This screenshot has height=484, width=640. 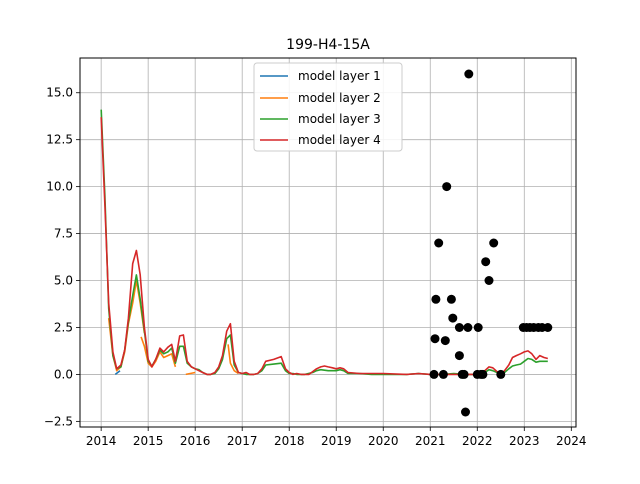 What do you see at coordinates (63, 234) in the screenshot?
I see `y-tick-label: 7.5` at bounding box center [63, 234].